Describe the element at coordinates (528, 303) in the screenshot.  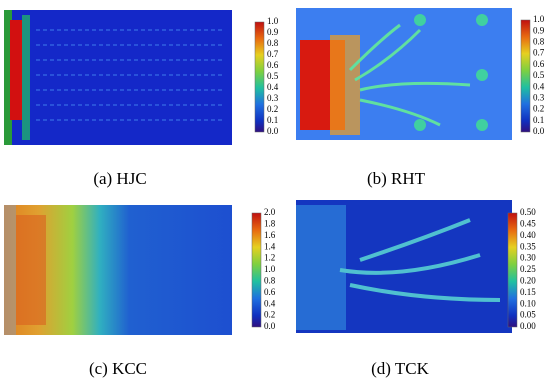
I see `colorbar-tick-label: 0.10` at that location.